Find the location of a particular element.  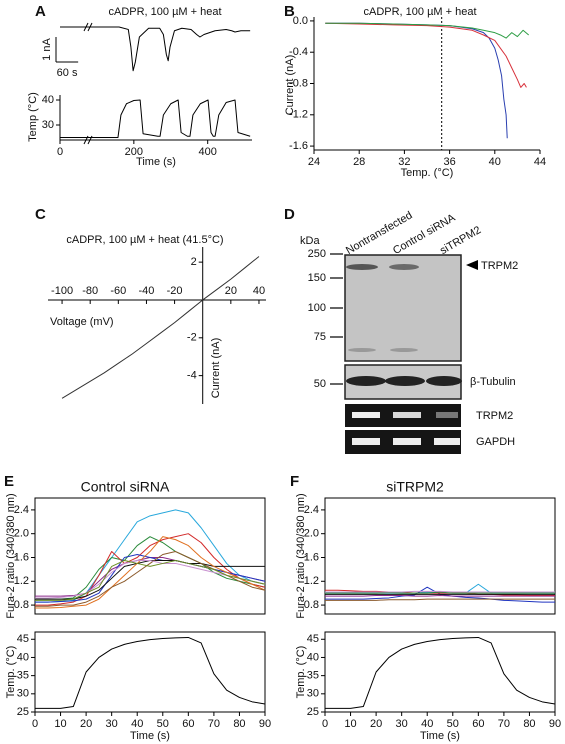

marker-label: 75 is located at coordinates (320, 337).